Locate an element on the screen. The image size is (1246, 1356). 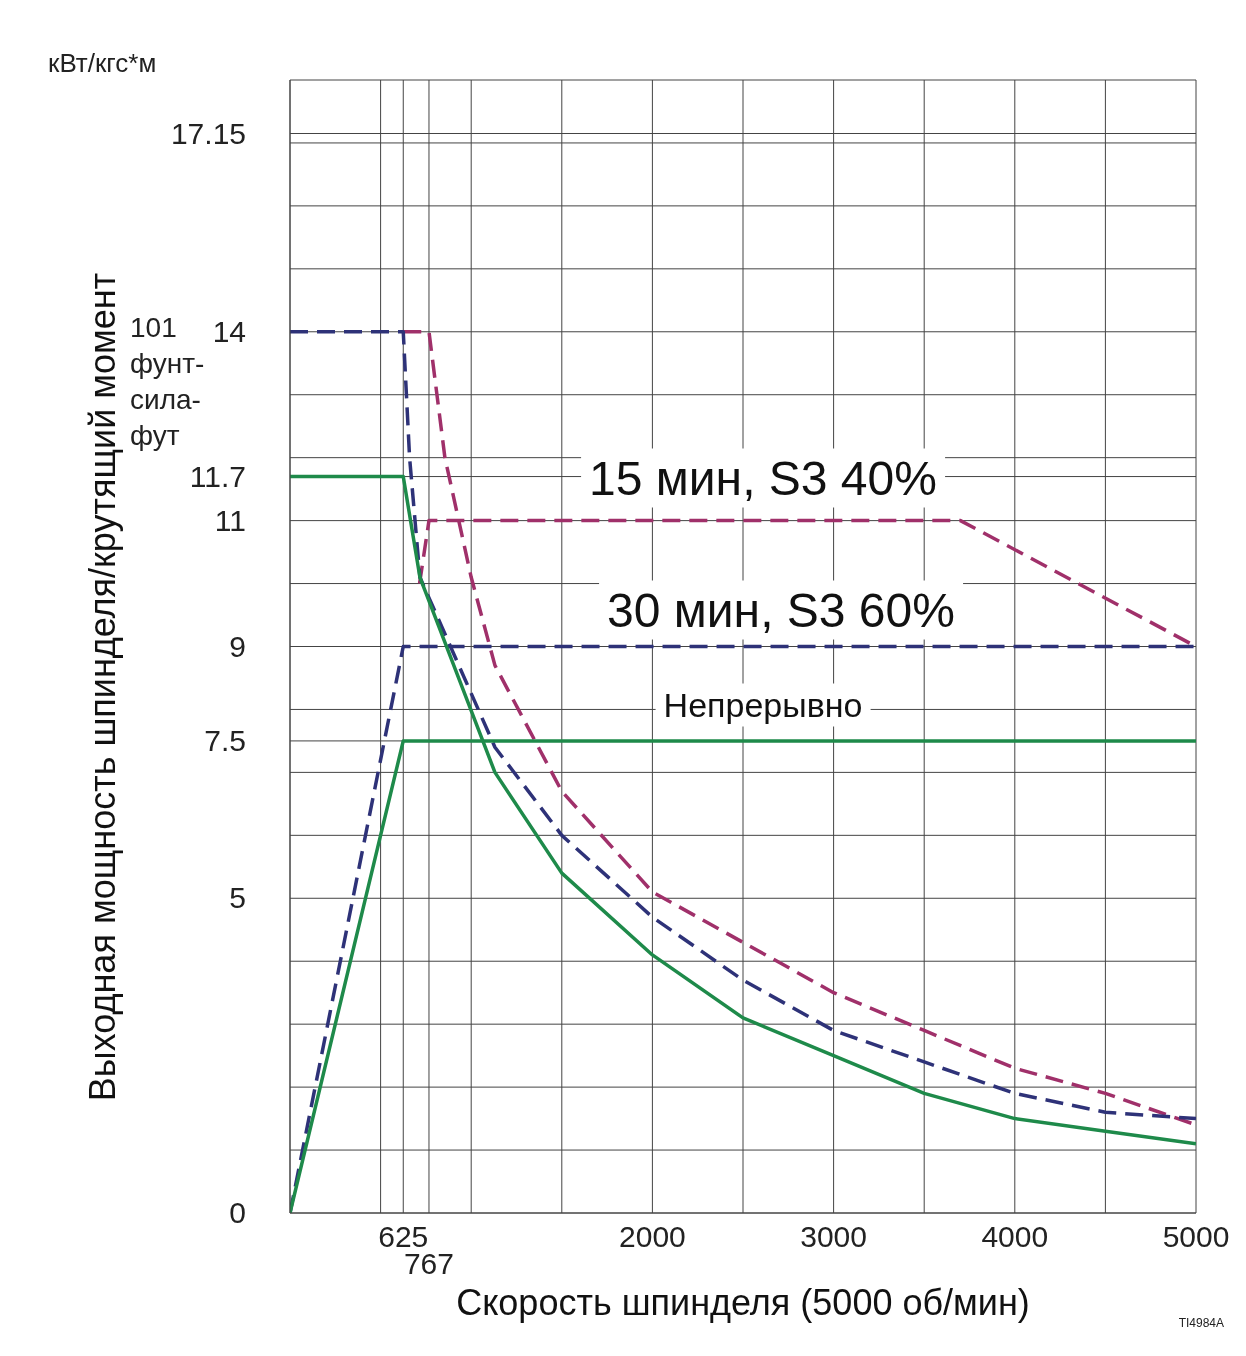
y-tick-label: 11.7 is located at coordinates (217, 476).